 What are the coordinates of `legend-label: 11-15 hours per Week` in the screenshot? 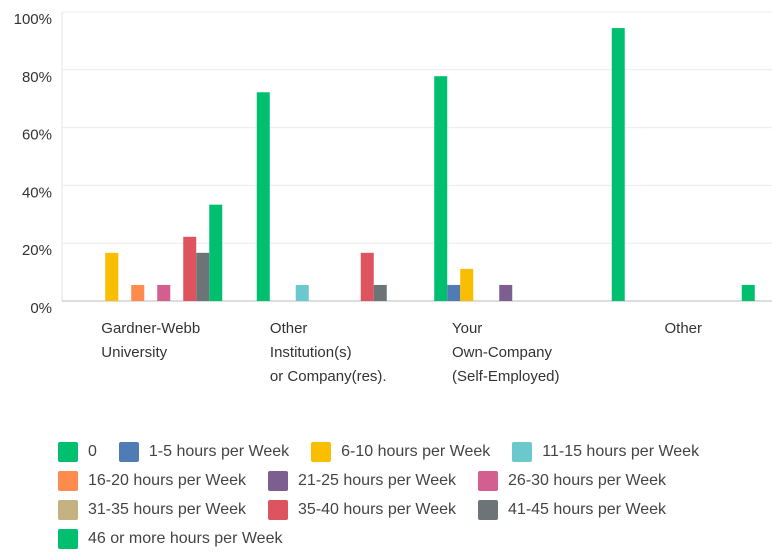 It's located at (621, 451).